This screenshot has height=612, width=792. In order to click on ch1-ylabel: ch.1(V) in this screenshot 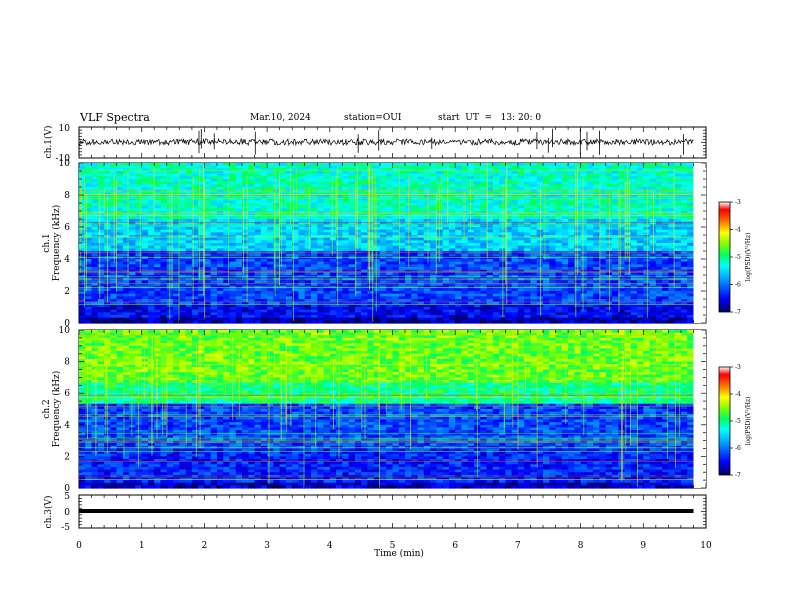, I will do `click(48, 142)`.